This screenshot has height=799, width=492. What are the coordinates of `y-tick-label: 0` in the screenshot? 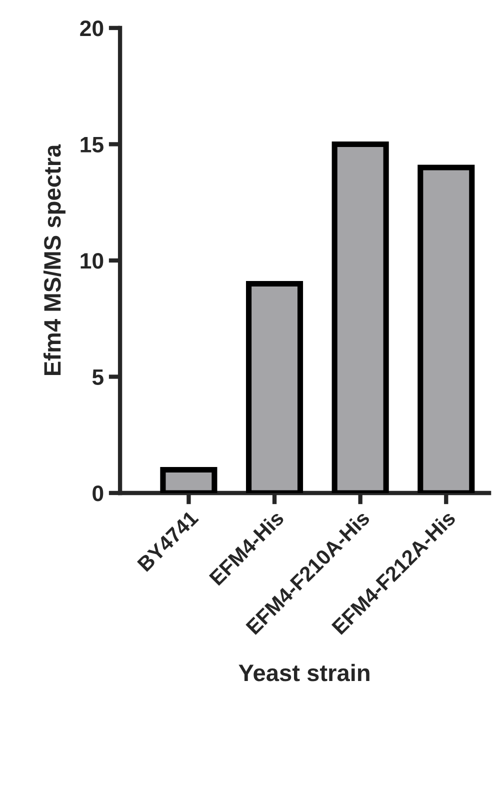 It's located at (98, 494).